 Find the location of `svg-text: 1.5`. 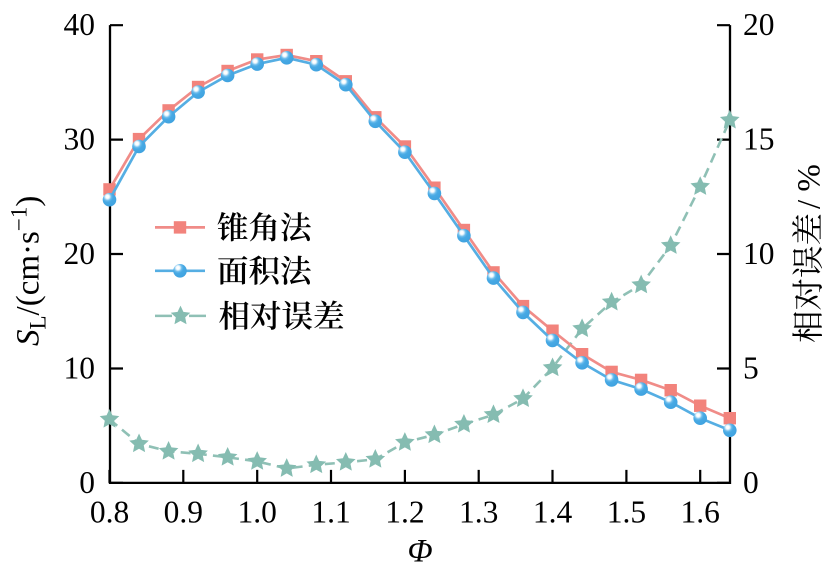

svg-text: 1.5 is located at coordinates (626, 512).